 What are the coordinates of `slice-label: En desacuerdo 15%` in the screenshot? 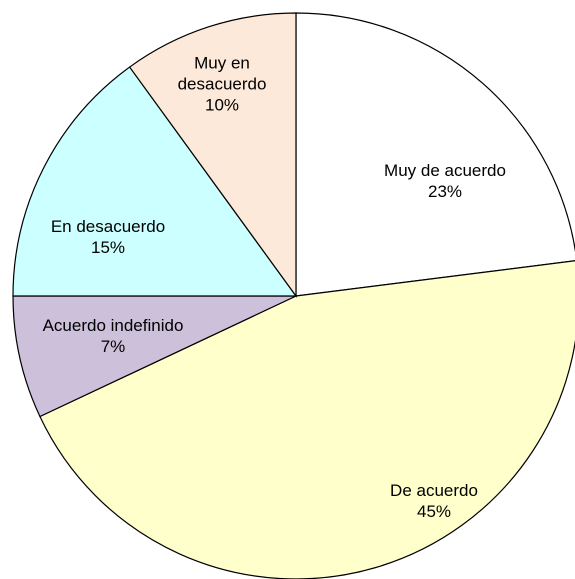 It's located at (108, 237).